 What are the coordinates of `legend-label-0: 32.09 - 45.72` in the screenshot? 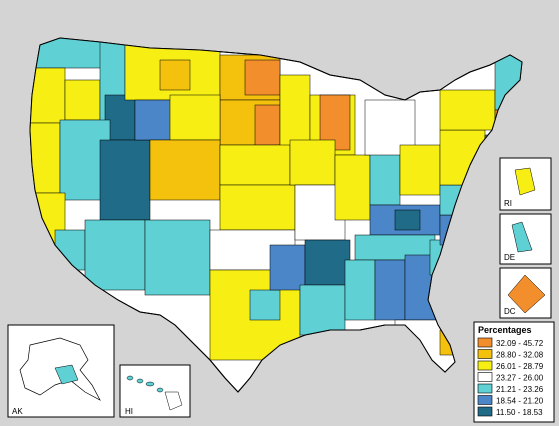 It's located at (520, 343).